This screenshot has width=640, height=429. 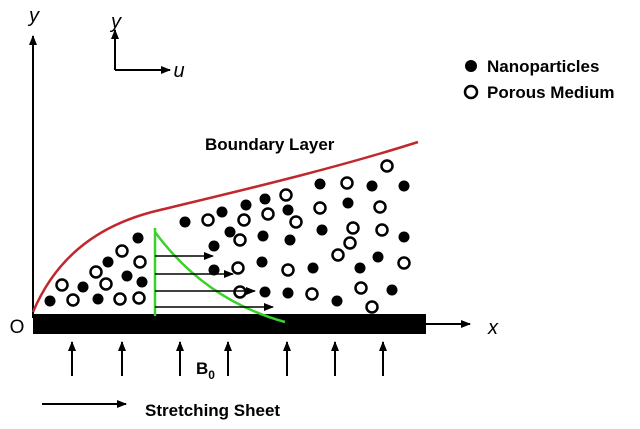 What do you see at coordinates (33, 16) in the screenshot?
I see `y-axis-label: y` at bounding box center [33, 16].